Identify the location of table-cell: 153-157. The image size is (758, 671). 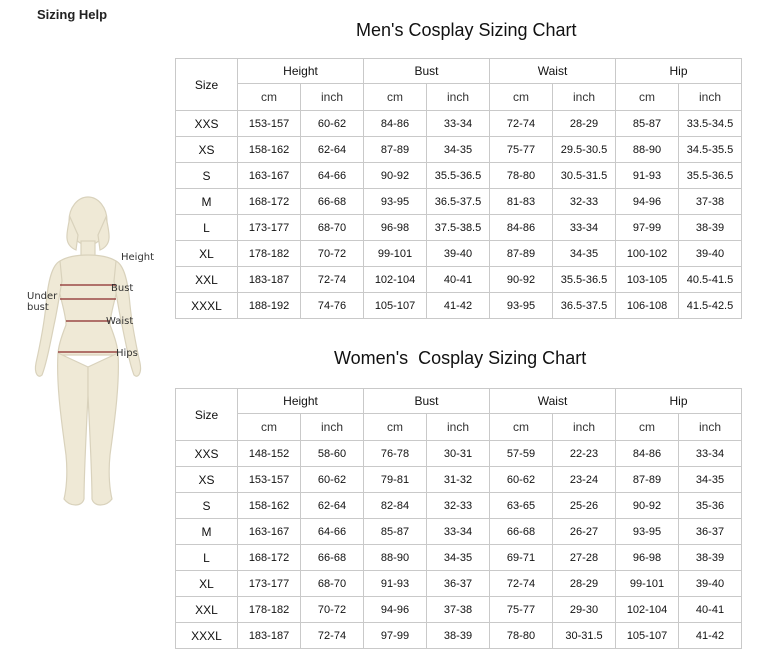
(269, 479).